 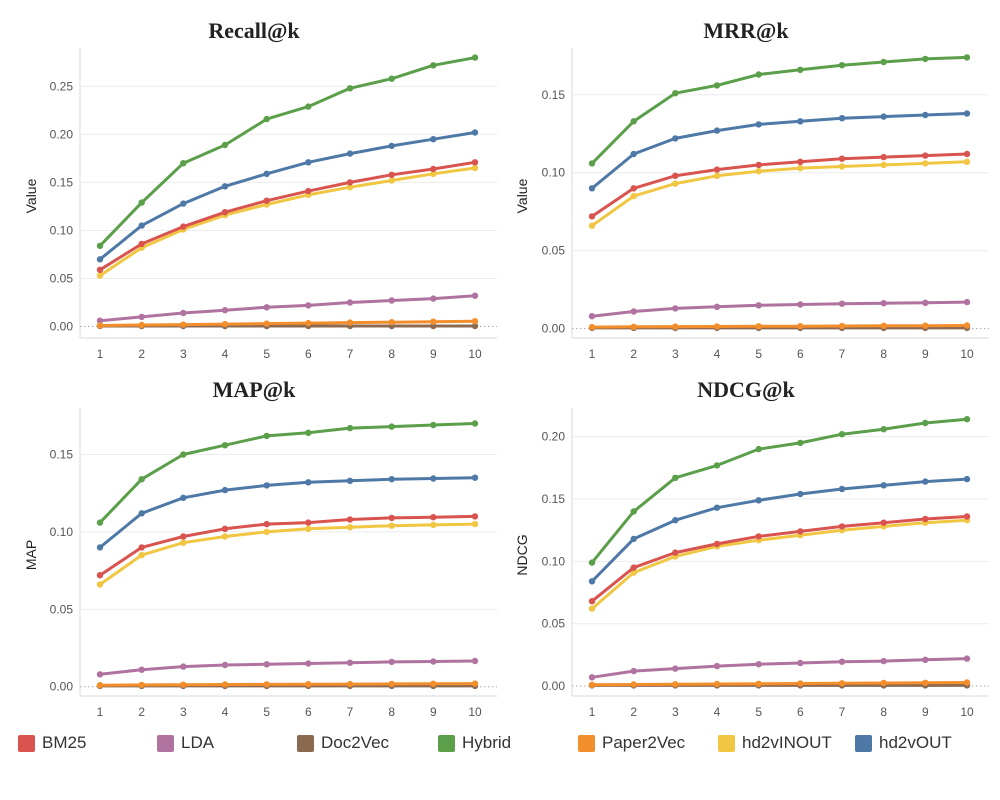 What do you see at coordinates (355, 742) in the screenshot?
I see `legend-label: Doc2Vec` at bounding box center [355, 742].